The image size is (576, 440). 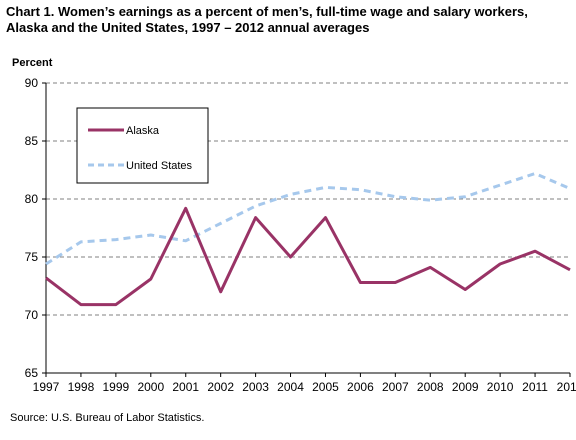 What do you see at coordinates (255, 387) in the screenshot?
I see `x-tick-label: 2003` at bounding box center [255, 387].